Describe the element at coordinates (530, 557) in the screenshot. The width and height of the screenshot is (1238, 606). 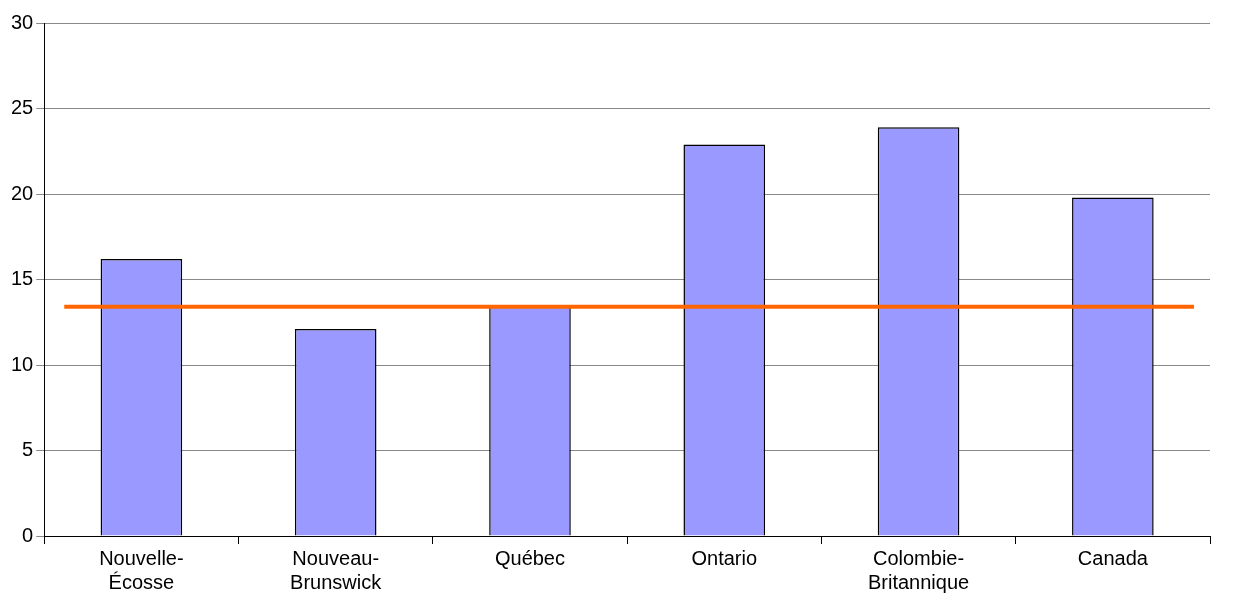
I see `x-tick-label: Québec` at that location.